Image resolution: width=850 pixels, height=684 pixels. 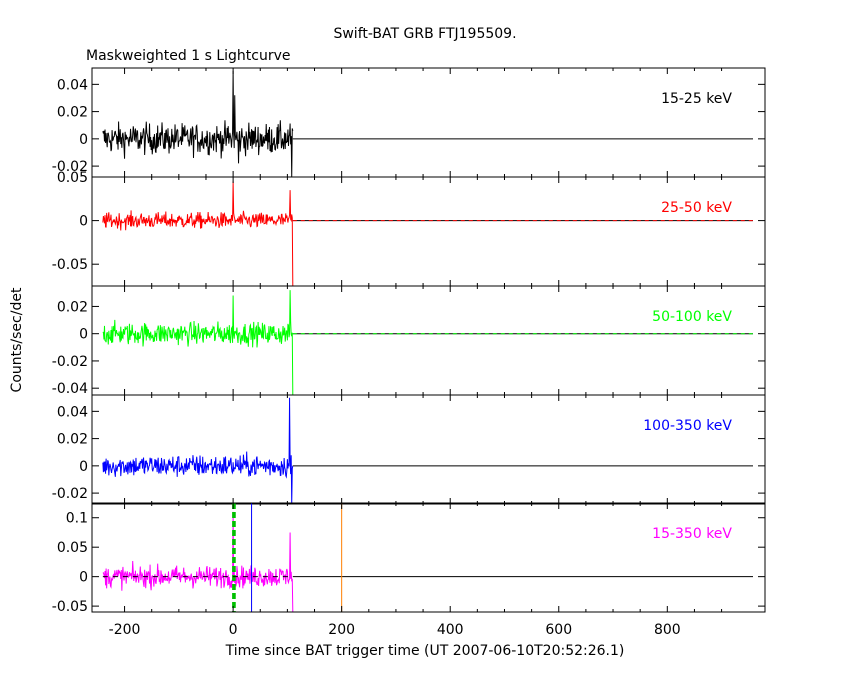 What do you see at coordinates (341, 630) in the screenshot?
I see `x-tick-label: 200` at bounding box center [341, 630].